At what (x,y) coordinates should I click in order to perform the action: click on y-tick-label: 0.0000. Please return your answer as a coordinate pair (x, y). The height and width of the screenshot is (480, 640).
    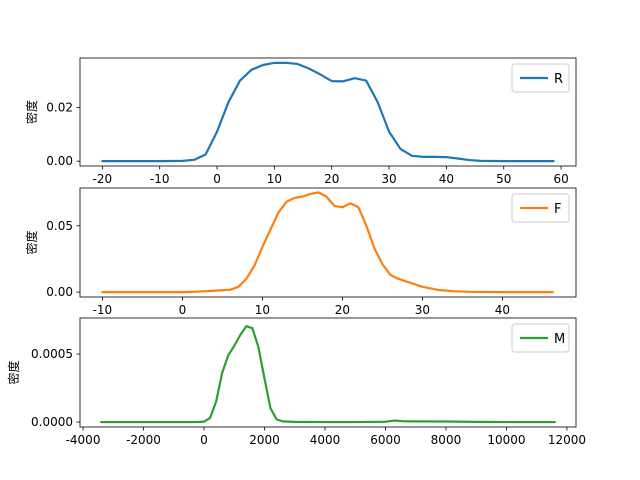
    Looking at the image, I should click on (52, 422).